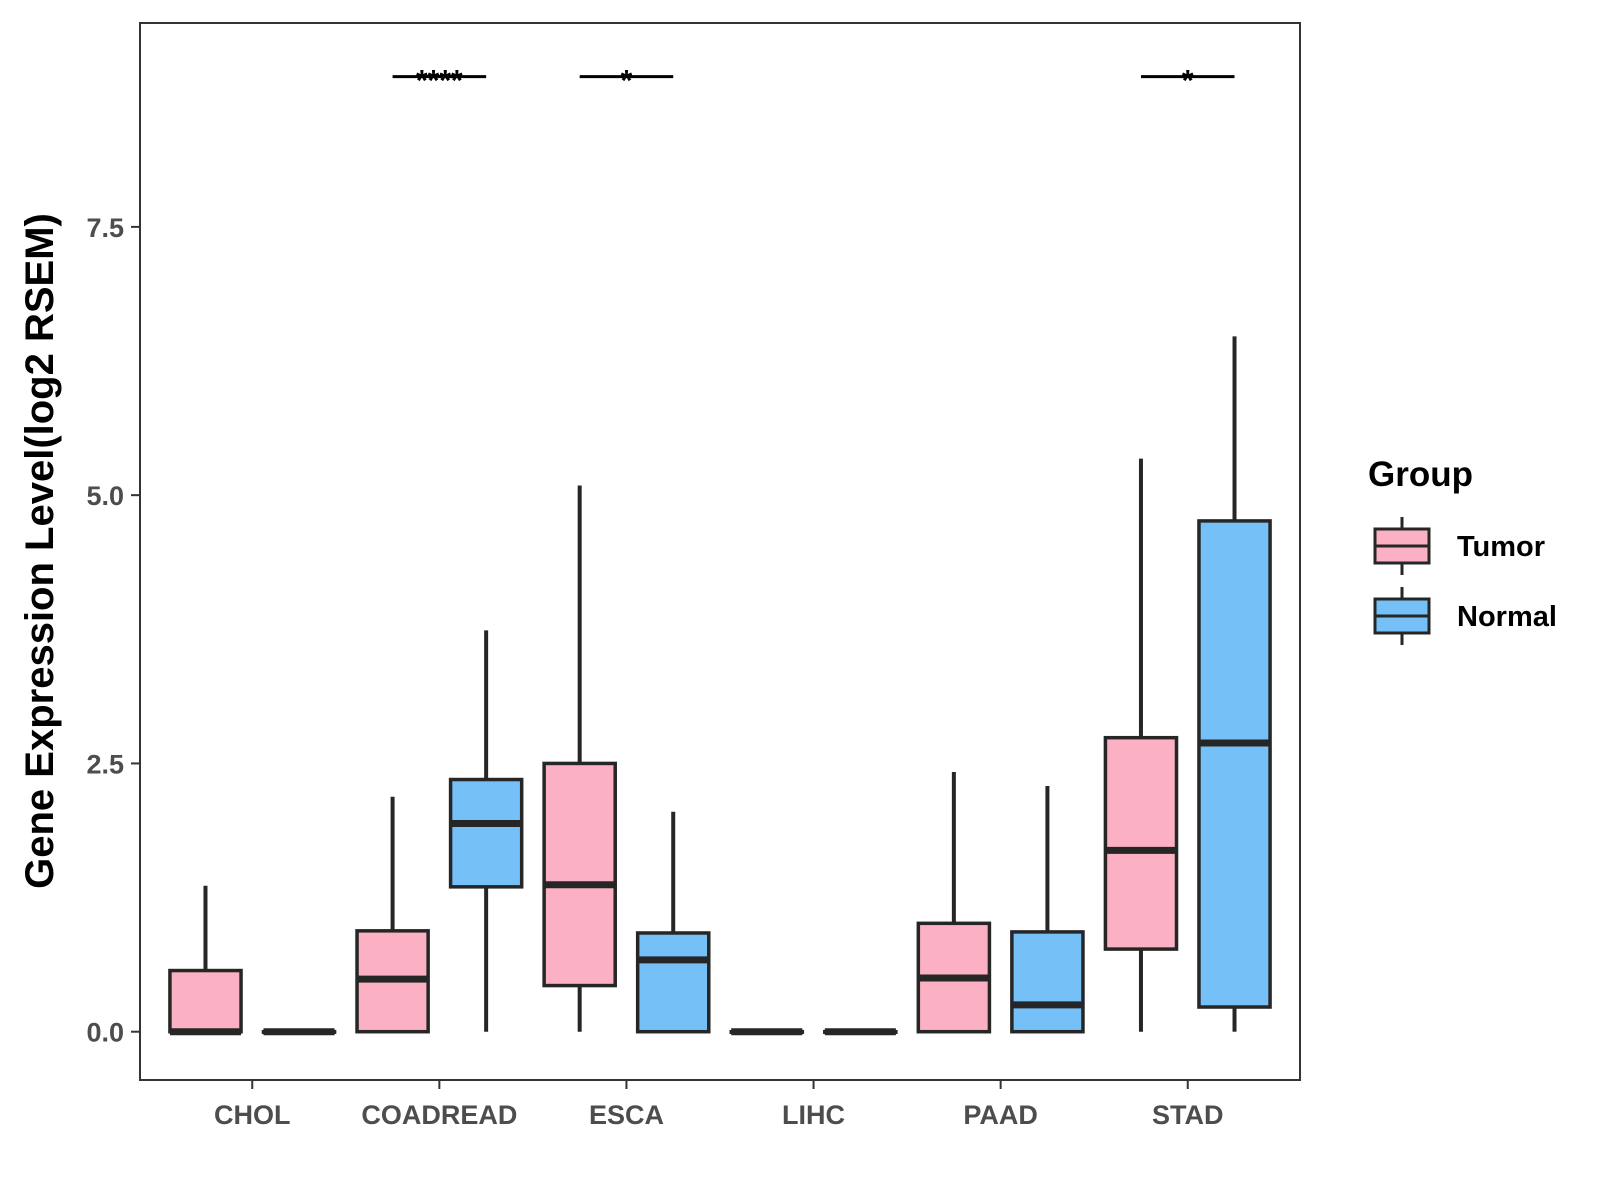 The height and width of the screenshot is (1200, 1600). Describe the element at coordinates (1000, 1115) in the screenshot. I see `x-tick-label: PAAD` at that location.